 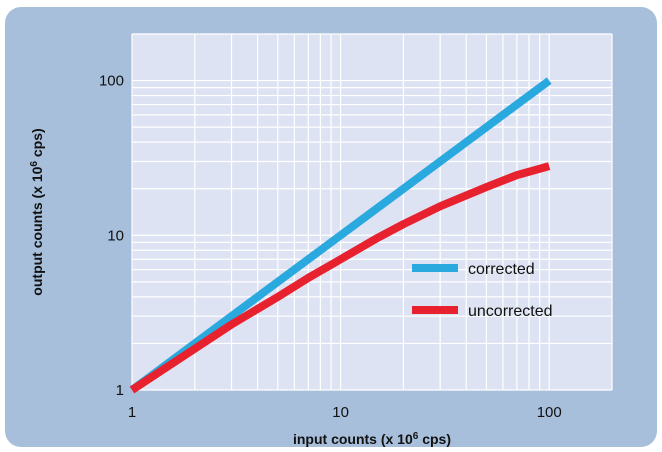 I want to click on x-tick-label: 10, so click(x=340, y=412).